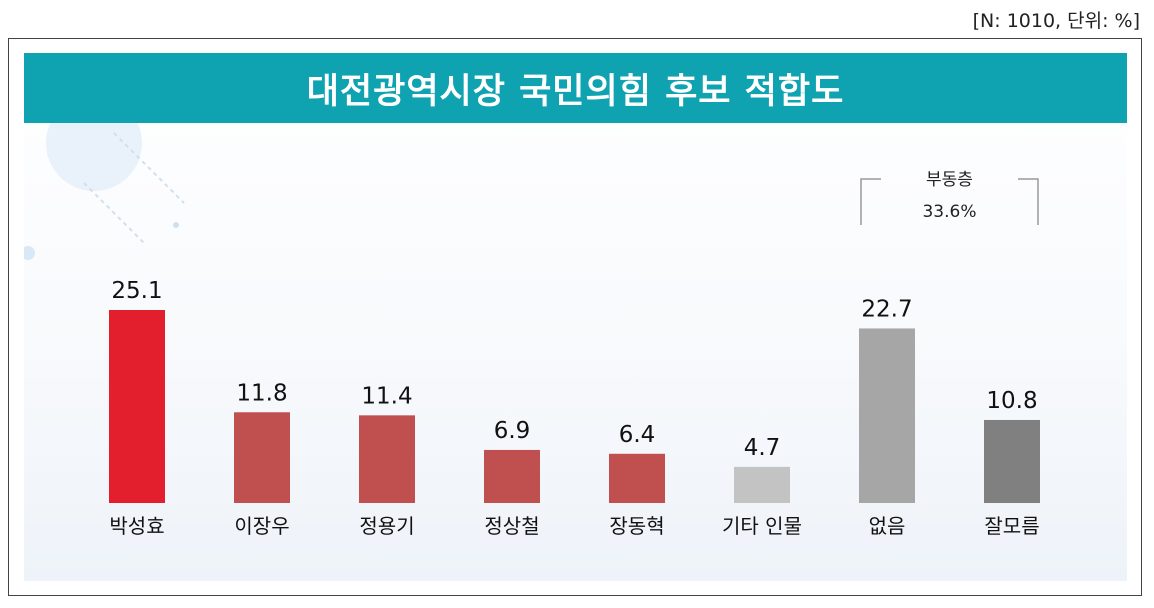 This screenshot has width=1154, height=608. Describe the element at coordinates (1011, 526) in the screenshot. I see `category-label: 잘모름` at that location.